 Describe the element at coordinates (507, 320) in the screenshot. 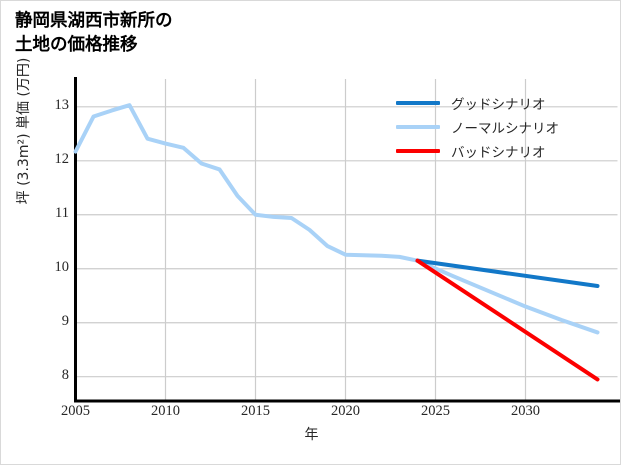

I see `series-バッドシナリオ` at that location.